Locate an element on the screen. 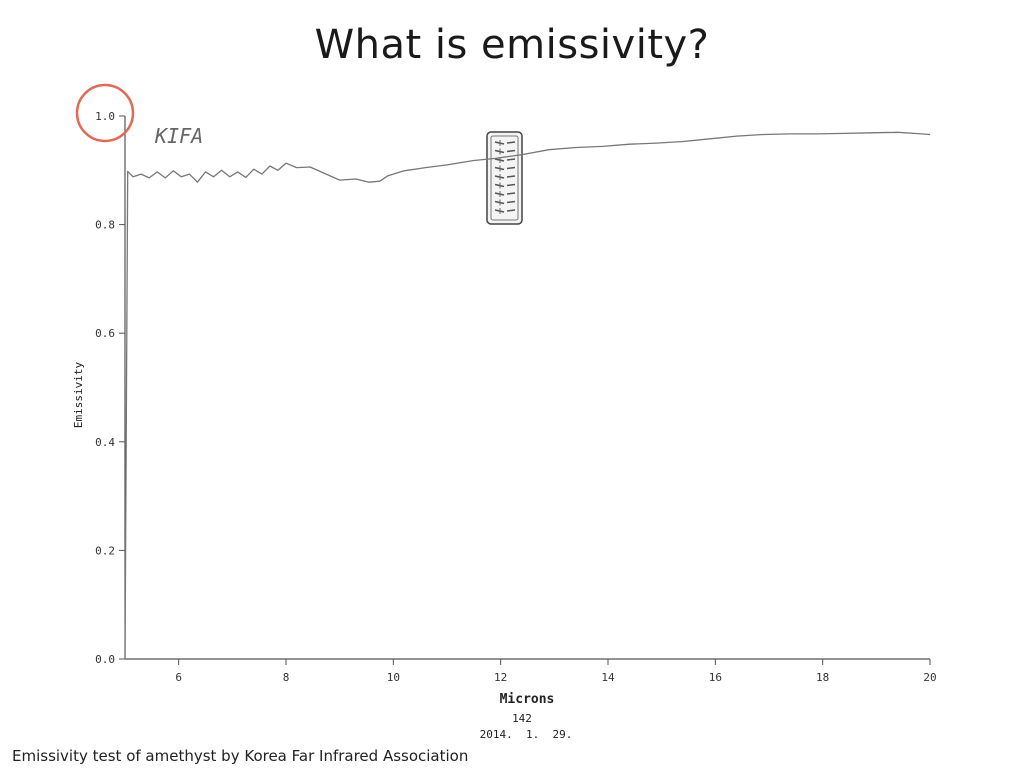 The width and height of the screenshot is (1024, 779). y-tick-label: 0.0 is located at coordinates (105, 659).